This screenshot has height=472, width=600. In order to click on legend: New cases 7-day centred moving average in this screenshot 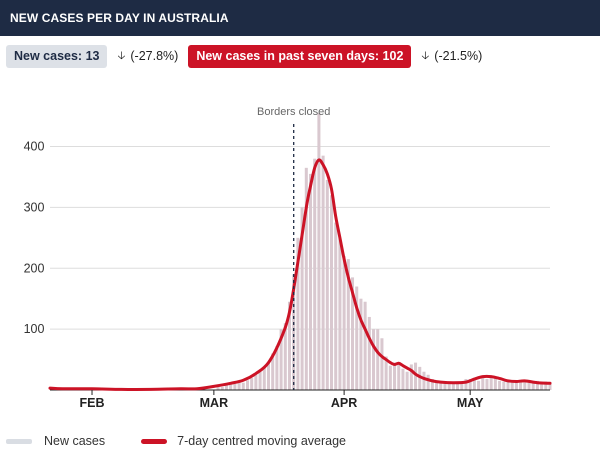, I will do `click(176, 441)`.